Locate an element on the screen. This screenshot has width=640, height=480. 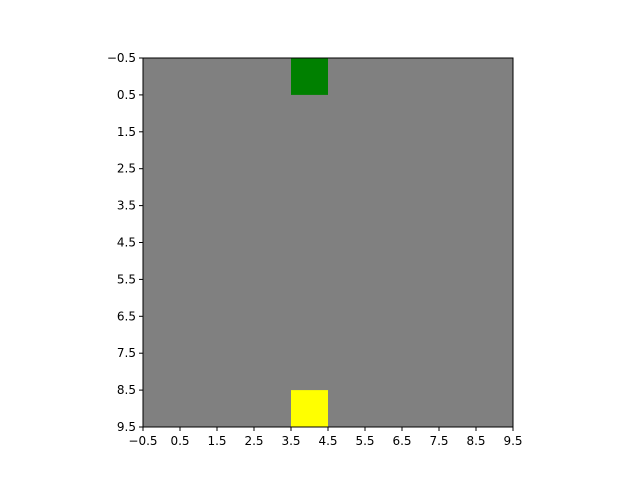
y-tick-label: 0.5 is located at coordinates (126, 95).